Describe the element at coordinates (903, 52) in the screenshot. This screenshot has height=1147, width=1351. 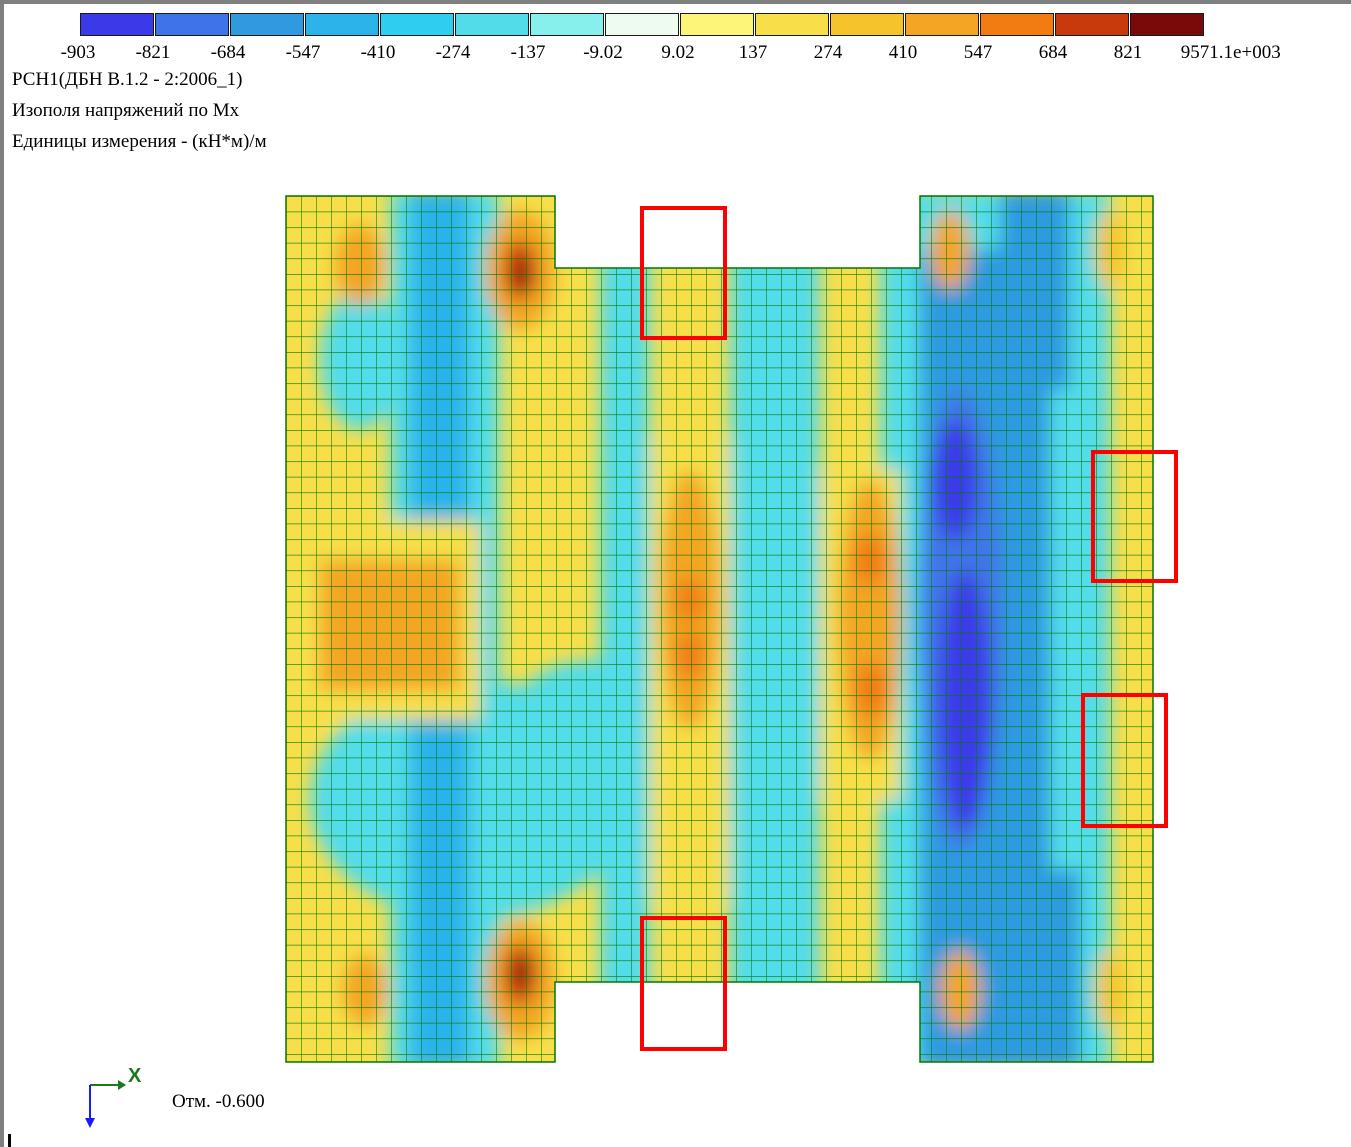
I see `legend-tick-label: 410` at that location.